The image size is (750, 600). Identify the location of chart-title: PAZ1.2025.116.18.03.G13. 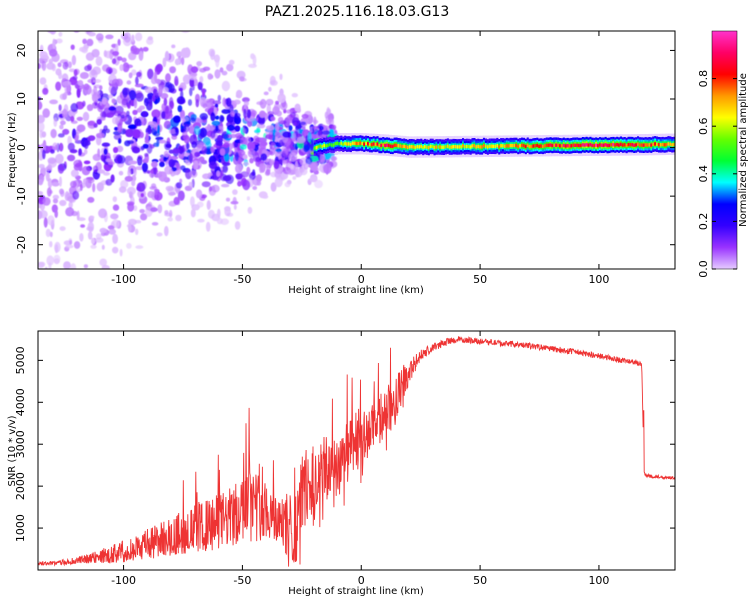
(357, 12).